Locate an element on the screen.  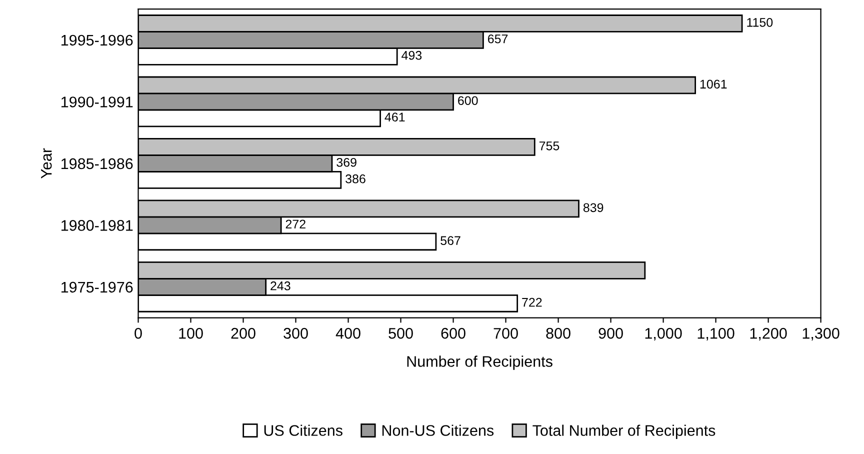
x-tick-label: 100 is located at coordinates (191, 333).